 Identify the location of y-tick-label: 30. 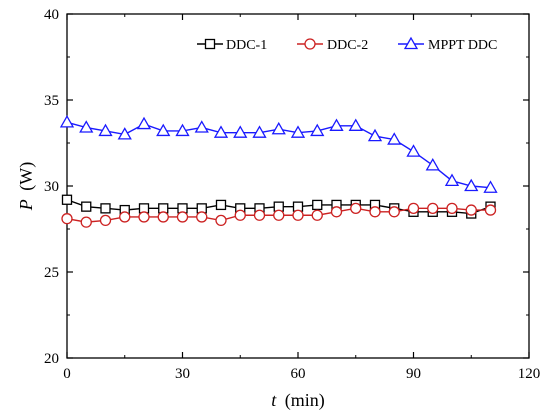
(51, 187).